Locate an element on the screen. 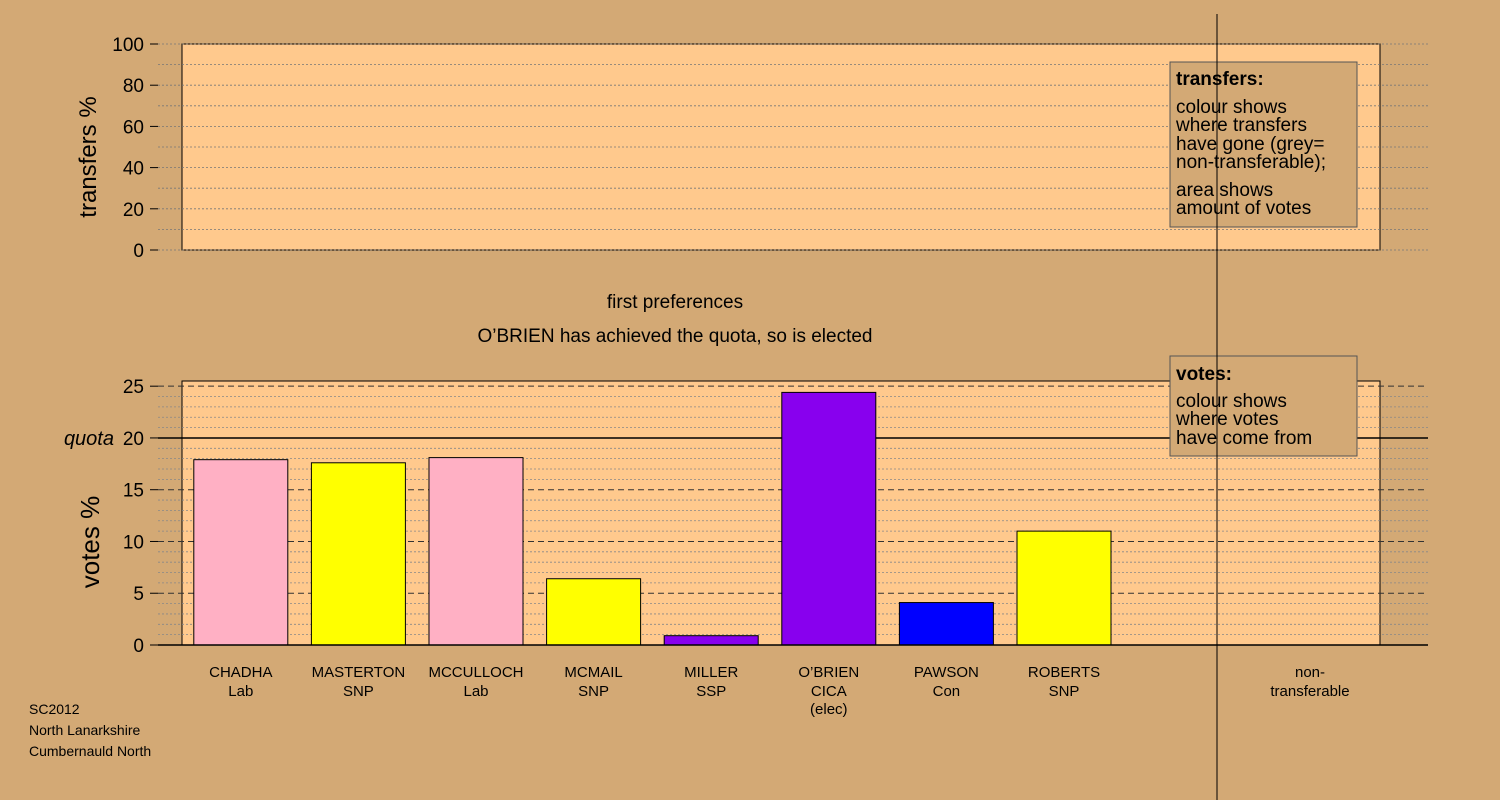 The height and width of the screenshot is (800, 1500). quota-label: quota is located at coordinates (89, 439).